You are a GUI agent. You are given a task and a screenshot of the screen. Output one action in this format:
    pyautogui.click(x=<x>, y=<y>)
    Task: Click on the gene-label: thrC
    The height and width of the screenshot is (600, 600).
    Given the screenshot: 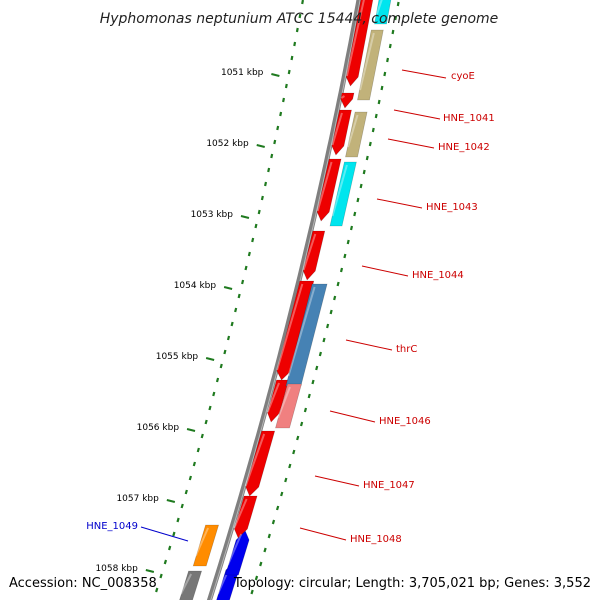 What is the action you would take?
    pyautogui.click(x=406, y=349)
    